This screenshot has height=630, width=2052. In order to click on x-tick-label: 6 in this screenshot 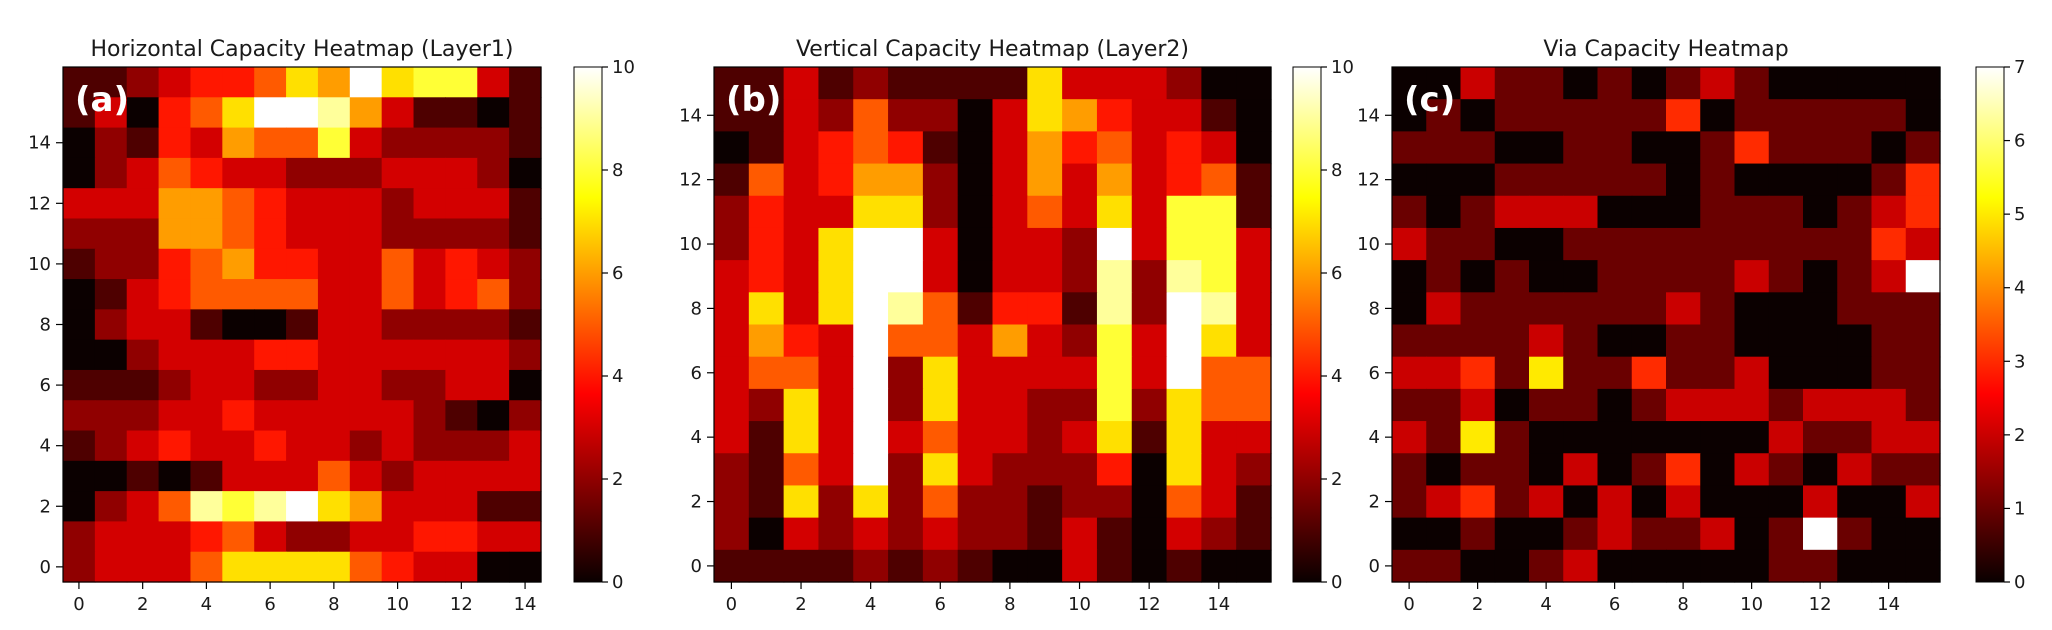, I will do `click(269, 604)`.